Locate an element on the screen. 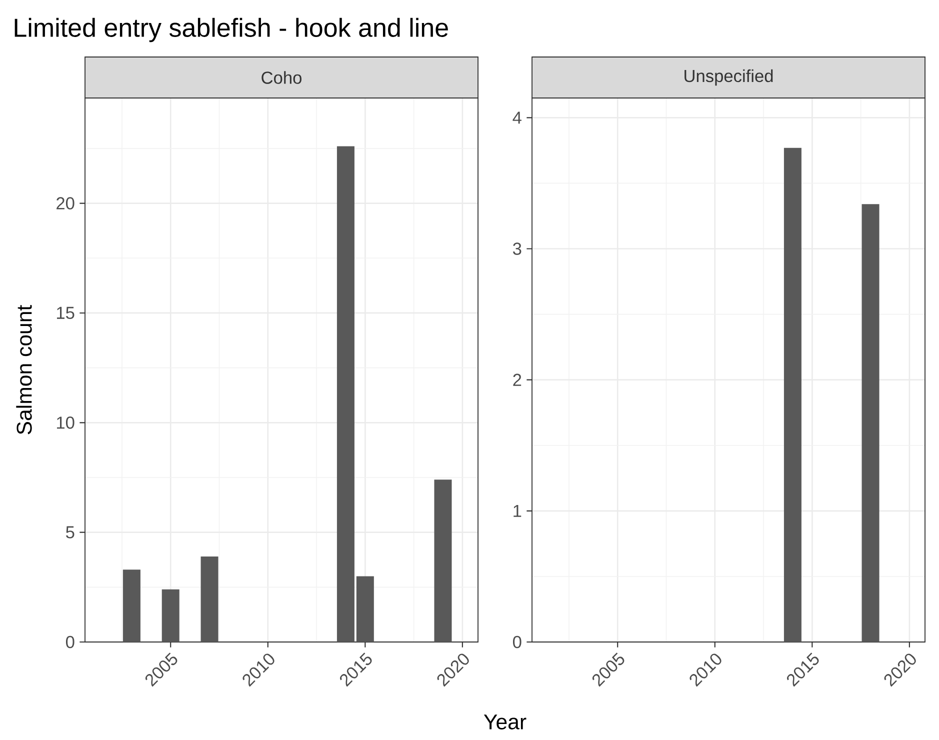 The width and height of the screenshot is (939, 740). chart-subtitle: Unspecified is located at coordinates (728, 77).